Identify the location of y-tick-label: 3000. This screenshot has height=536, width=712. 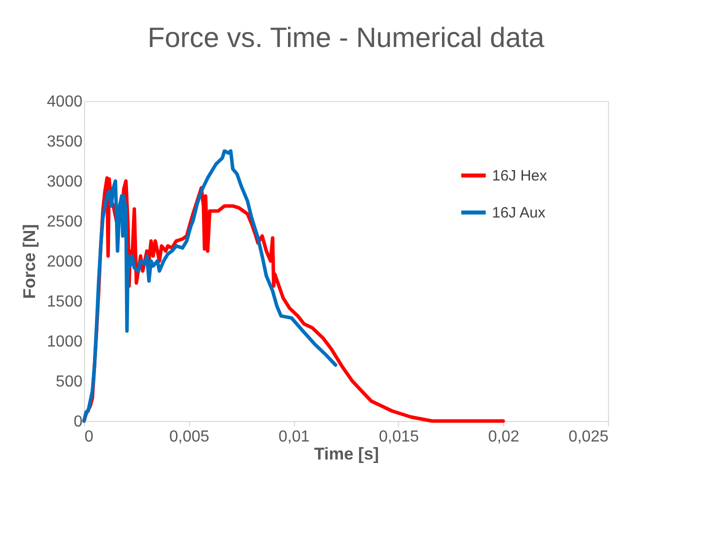
(64, 182).